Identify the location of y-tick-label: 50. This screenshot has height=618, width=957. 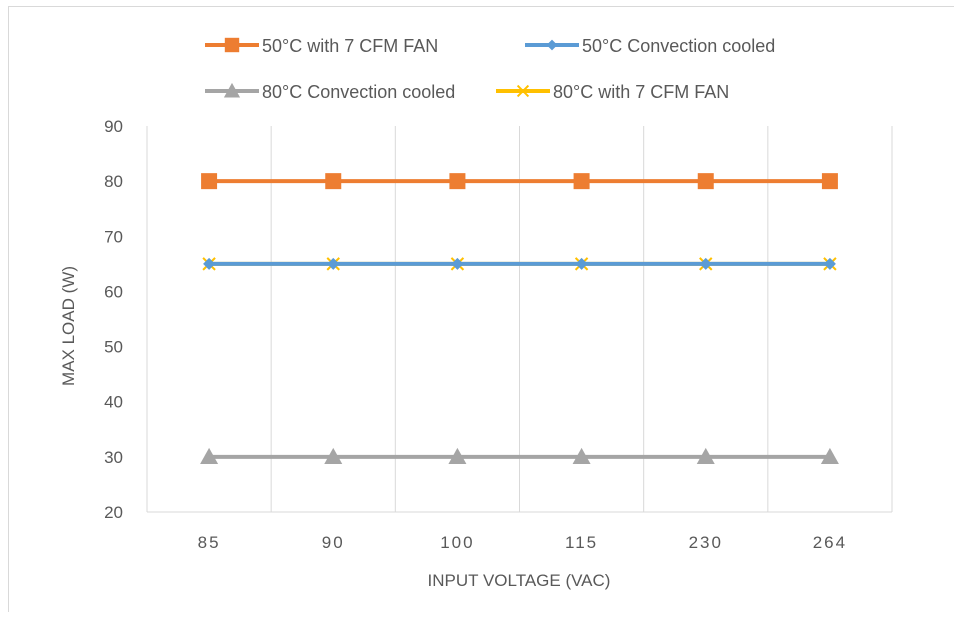
(113, 347).